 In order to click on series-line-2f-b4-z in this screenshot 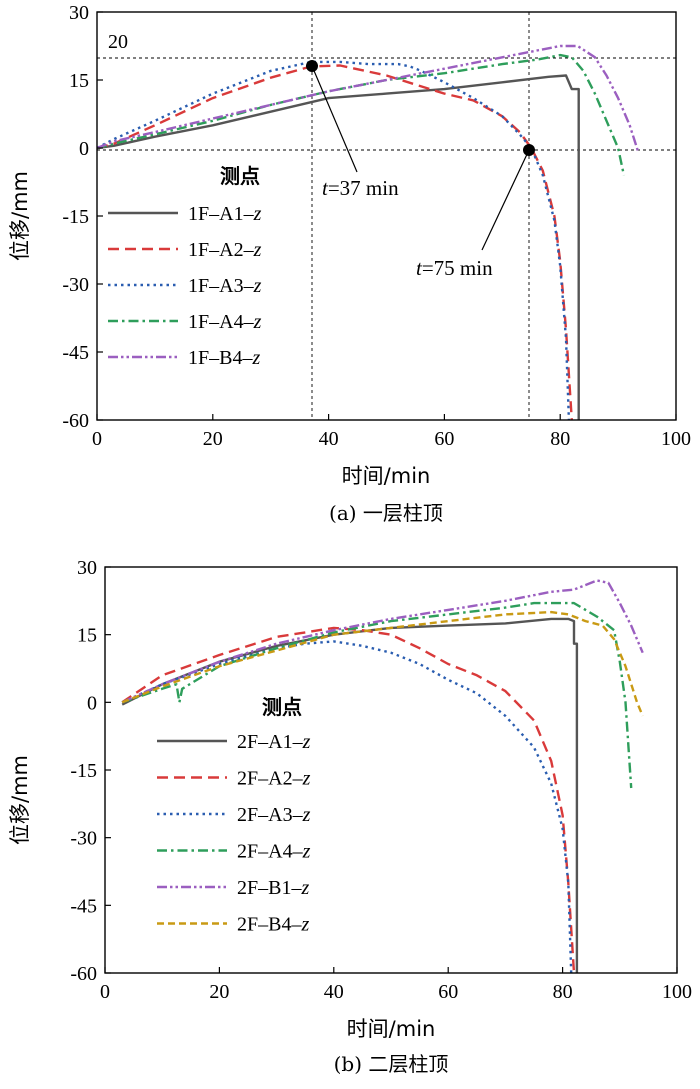, I will do `click(382, 663)`.